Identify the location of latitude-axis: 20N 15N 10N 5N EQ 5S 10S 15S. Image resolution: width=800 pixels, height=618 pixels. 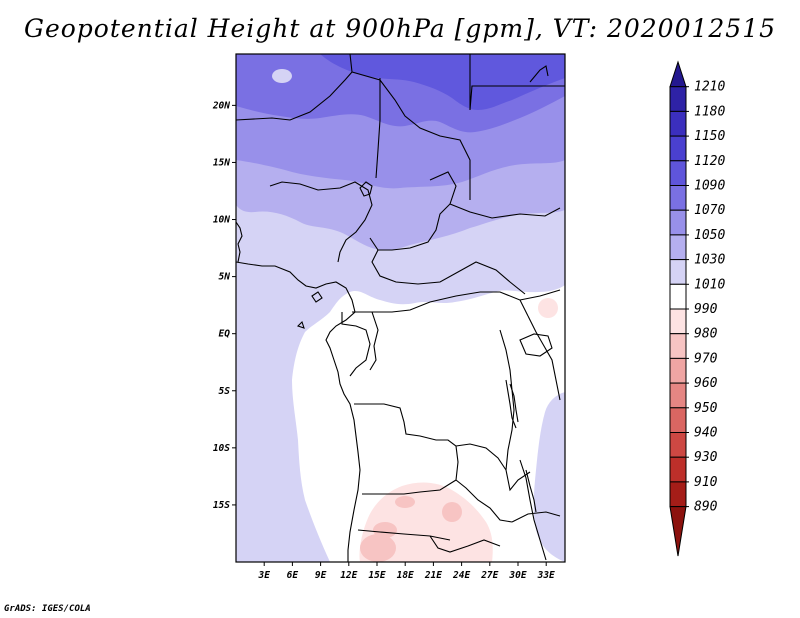
(224, 305).